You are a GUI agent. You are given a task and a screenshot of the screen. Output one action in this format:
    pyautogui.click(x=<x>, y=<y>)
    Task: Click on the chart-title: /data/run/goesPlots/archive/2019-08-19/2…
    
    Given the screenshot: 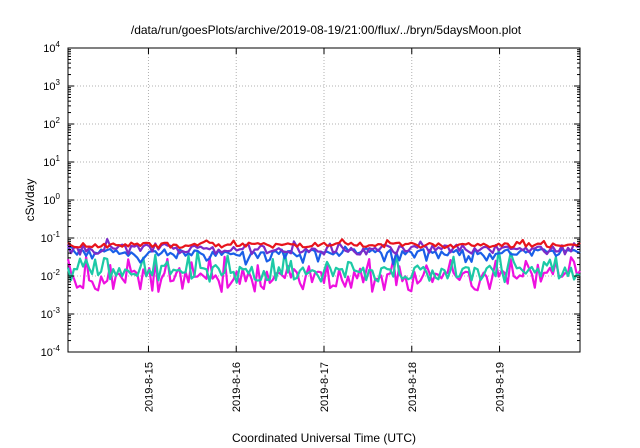 What is the action you would take?
    pyautogui.click(x=326, y=30)
    